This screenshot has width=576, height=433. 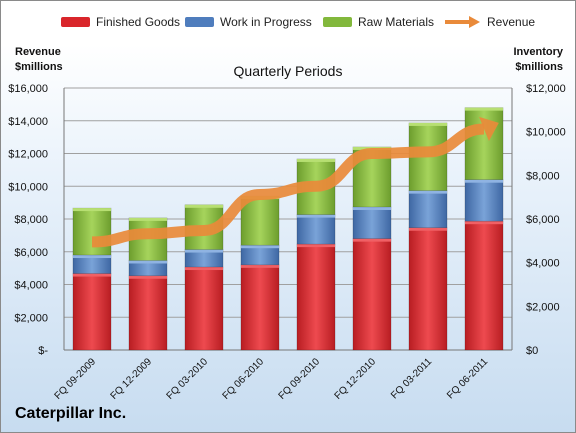 I want to click on legend-item-work-in-progress: Work in Progress, so click(x=248, y=22).